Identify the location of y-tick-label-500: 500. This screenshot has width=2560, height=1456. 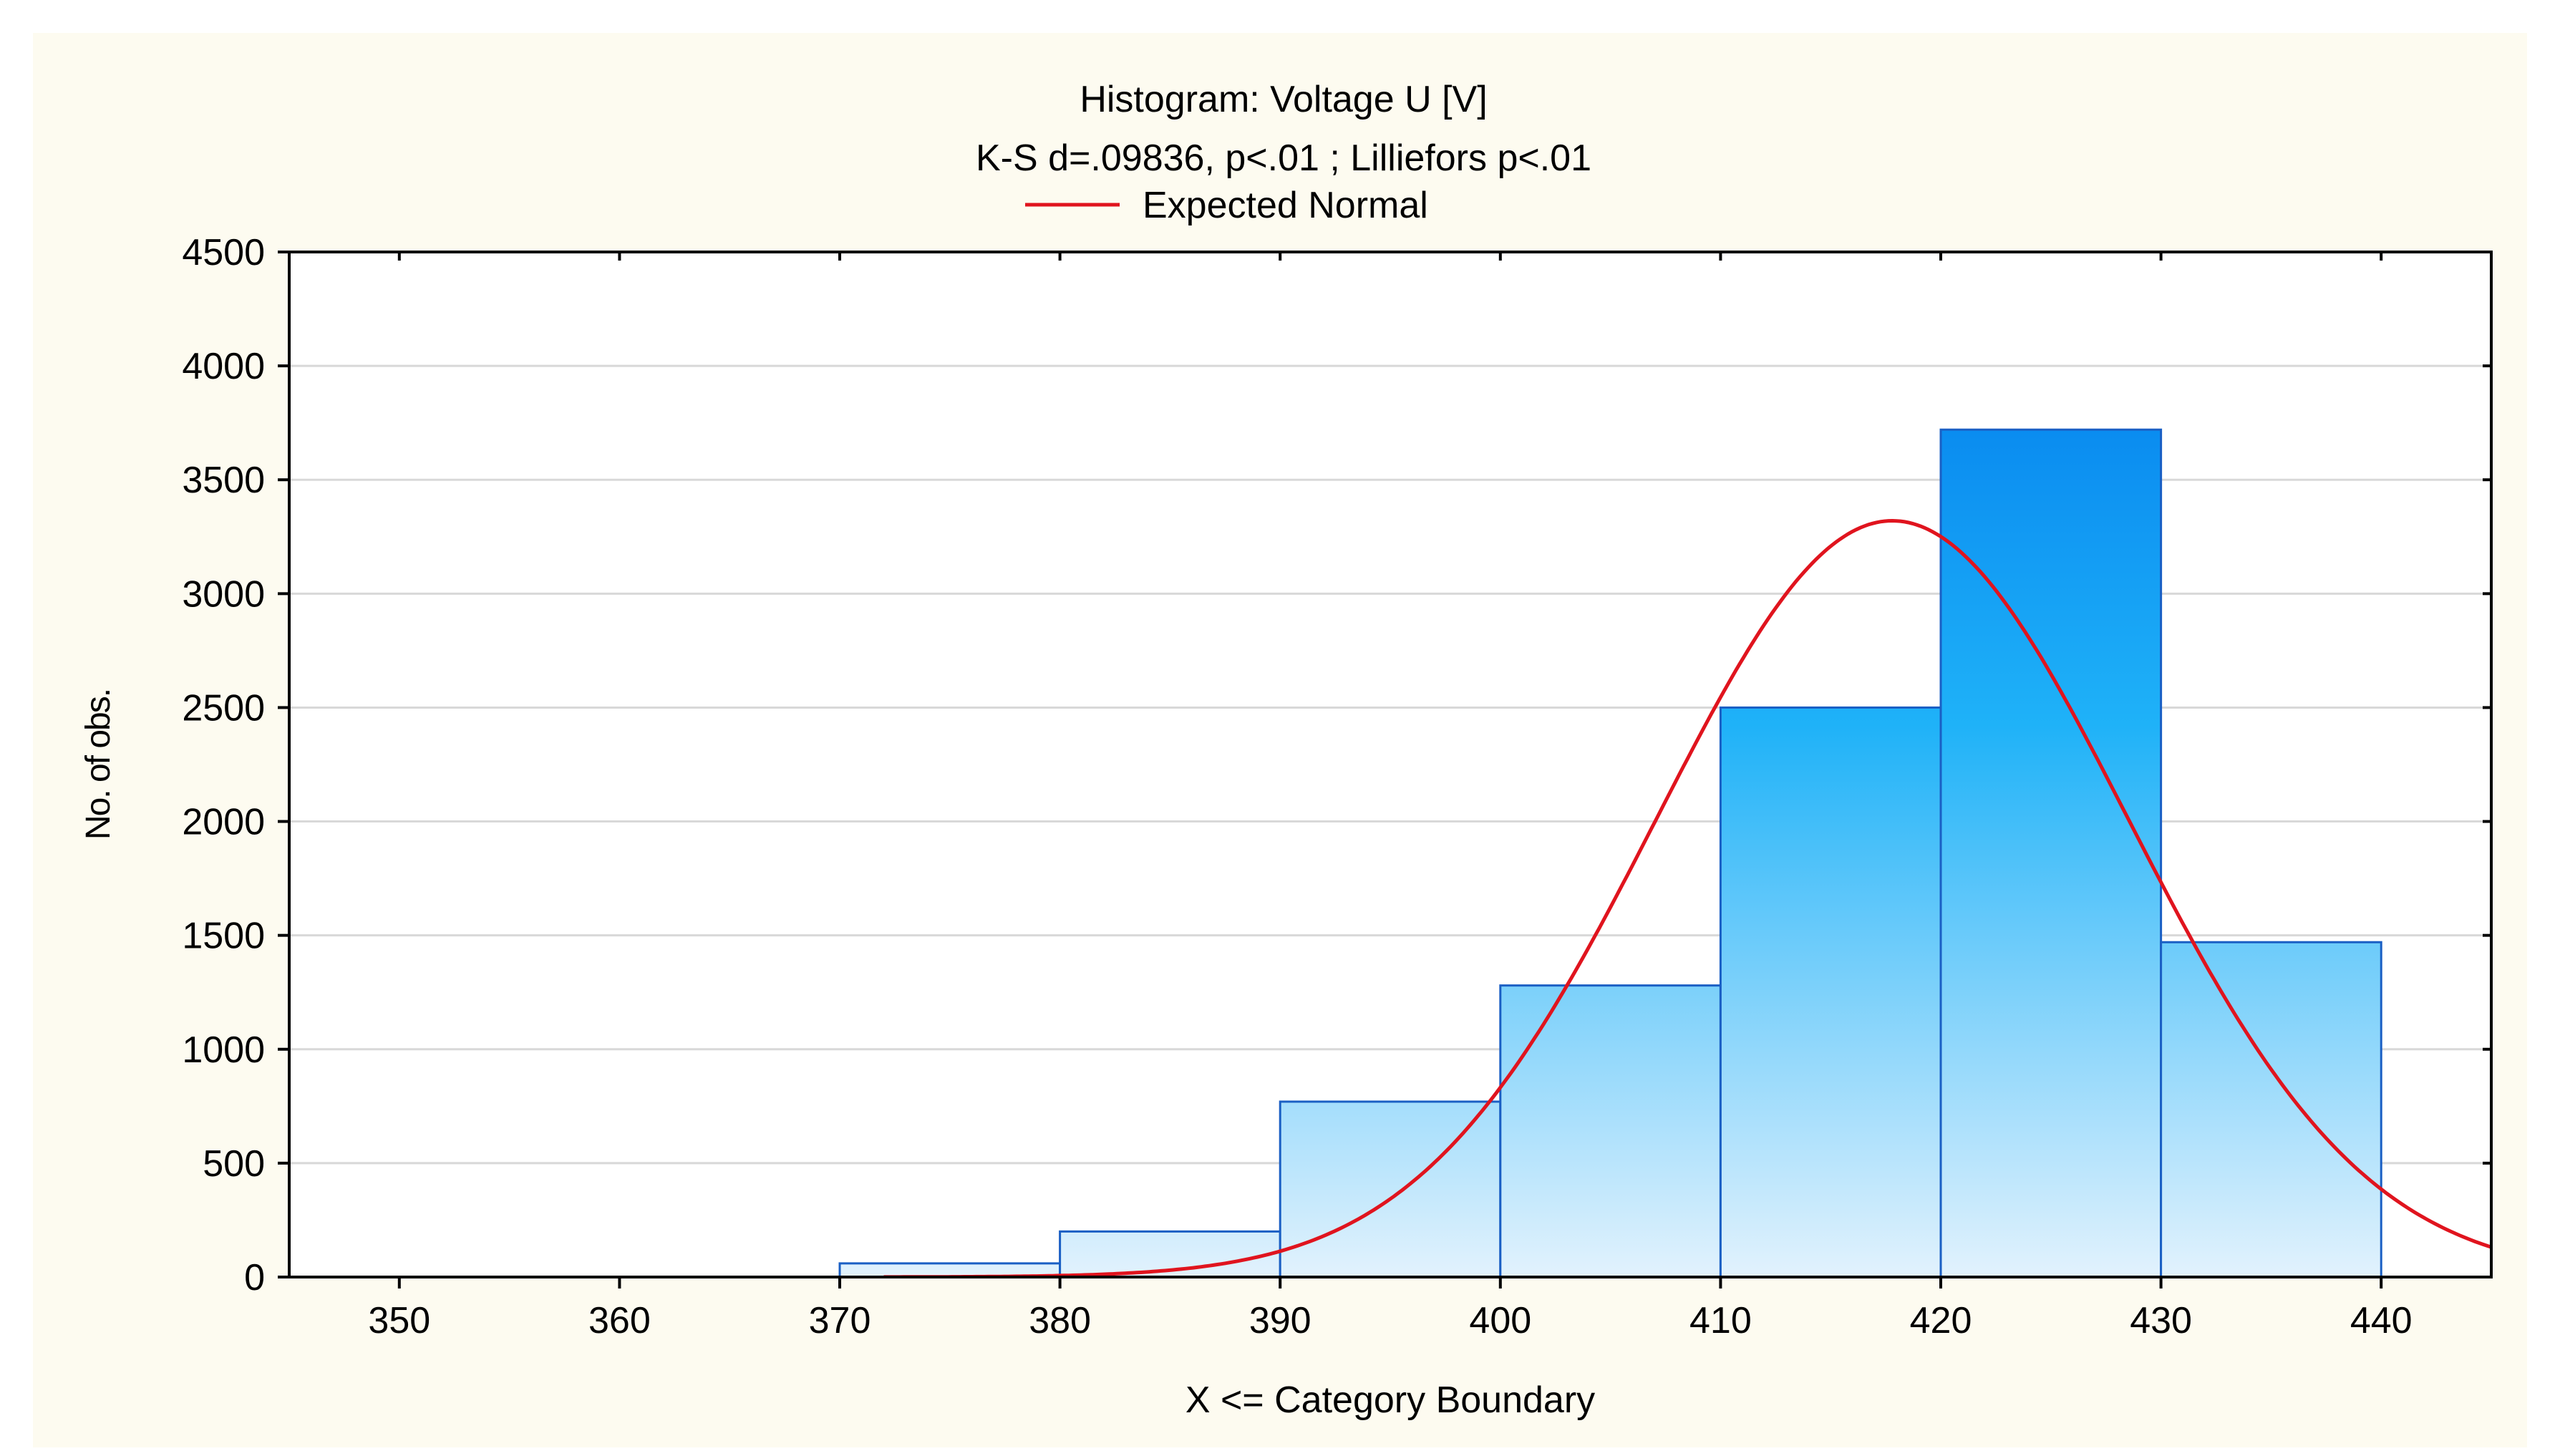
(234, 1164).